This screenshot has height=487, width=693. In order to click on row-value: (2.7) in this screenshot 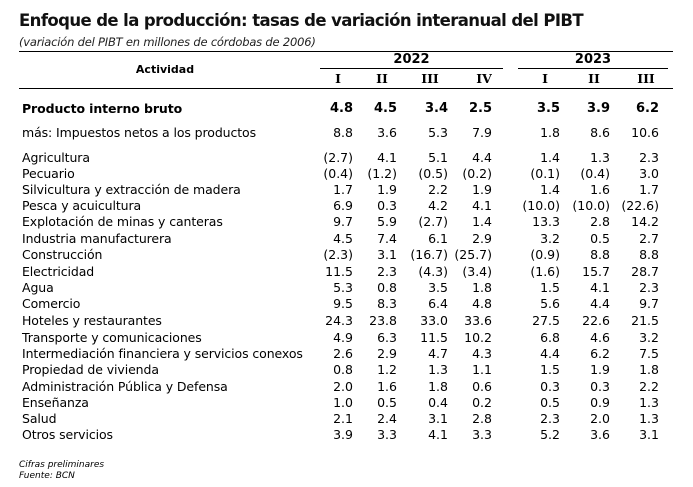, I will do `click(433, 221)`.